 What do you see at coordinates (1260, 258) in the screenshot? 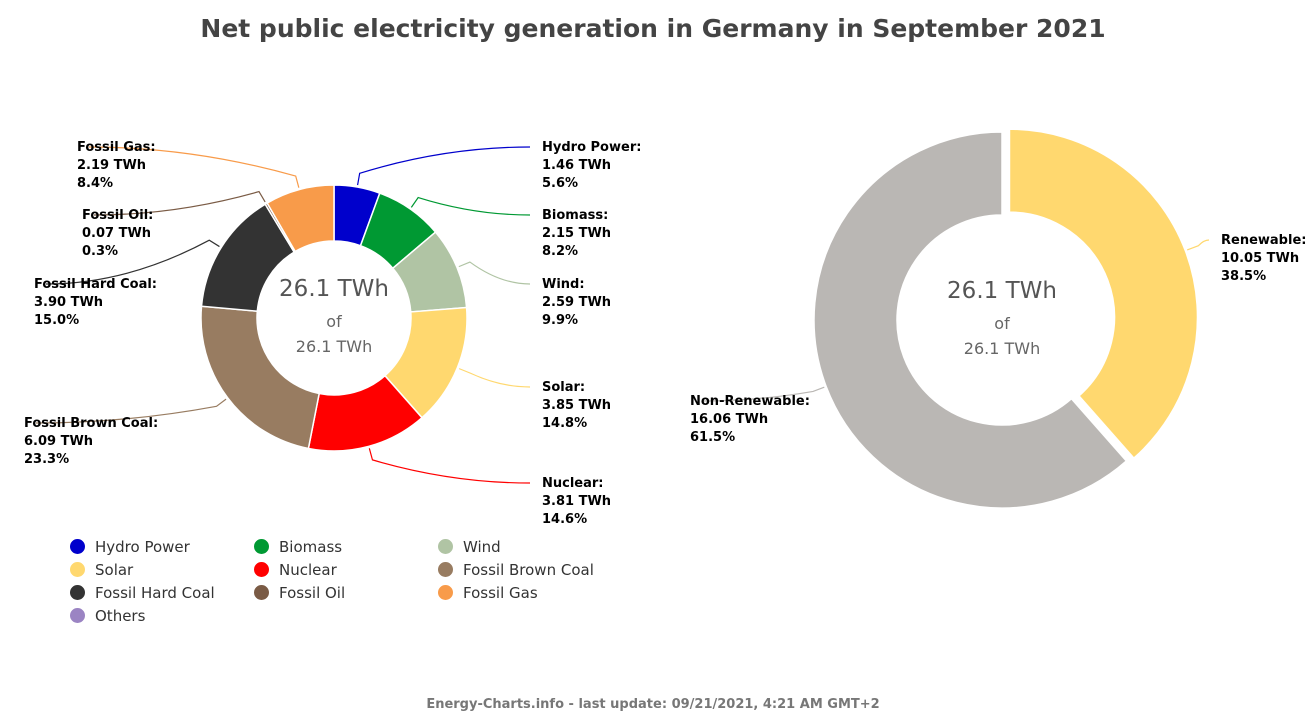
I see `data-label-renewable-value: 10.05 TWh` at bounding box center [1260, 258].